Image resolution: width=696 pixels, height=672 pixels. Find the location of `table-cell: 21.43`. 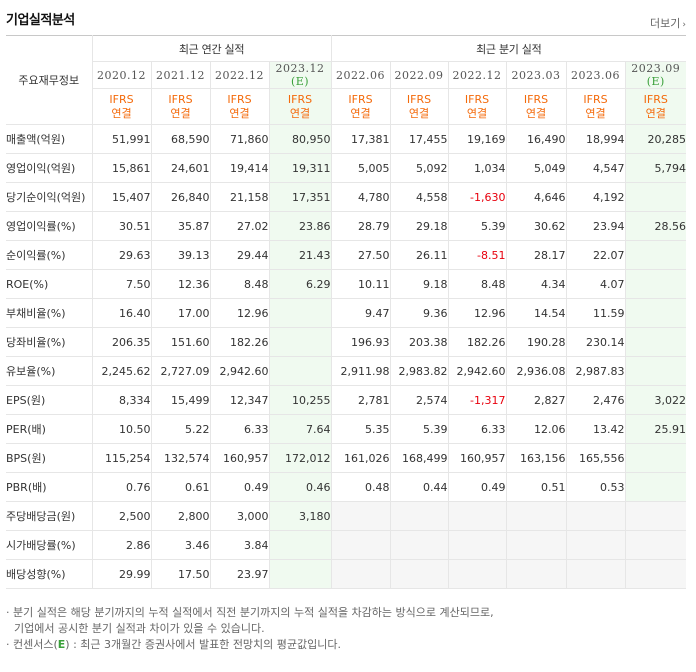

table-cell: 21.43 is located at coordinates (300, 255).